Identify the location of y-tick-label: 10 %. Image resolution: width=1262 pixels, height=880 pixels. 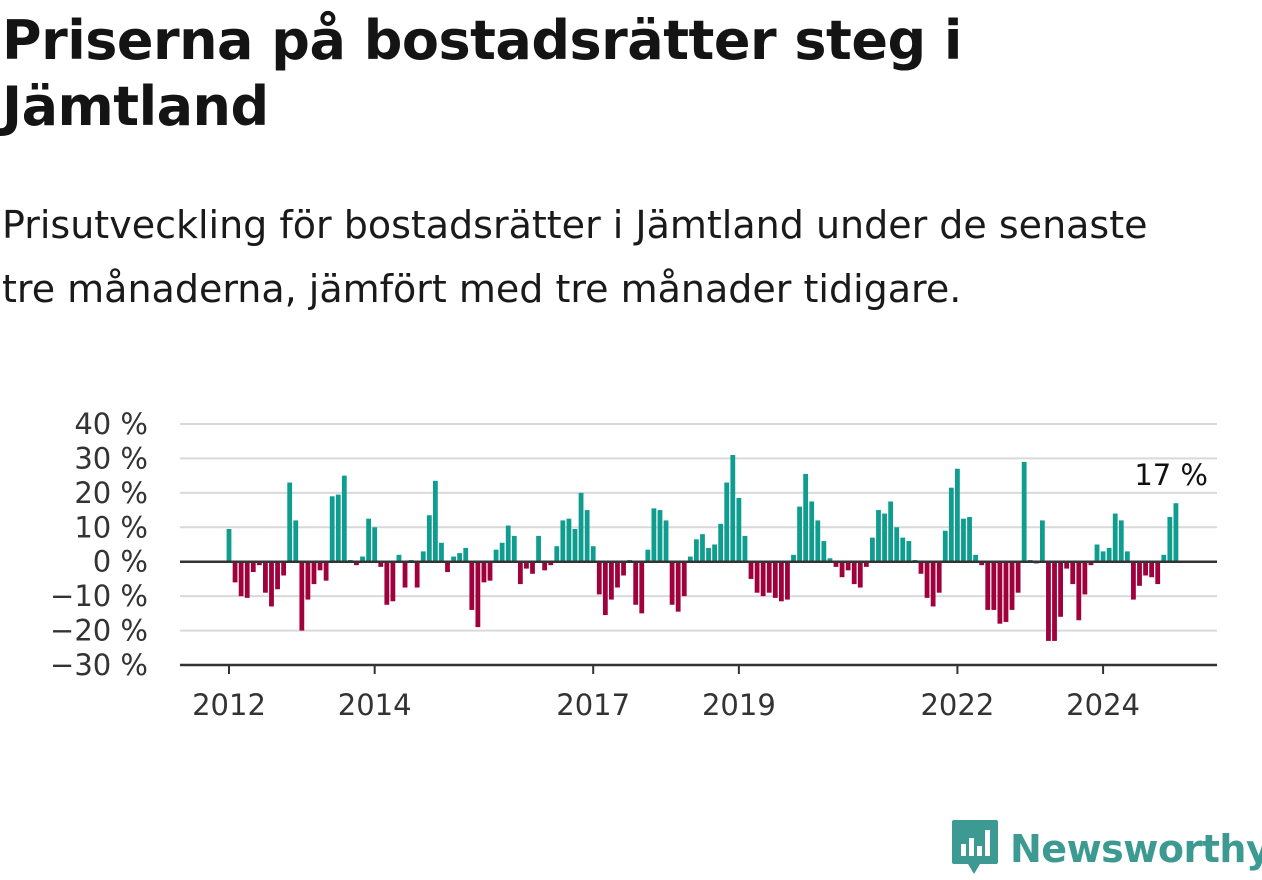
(111, 527).